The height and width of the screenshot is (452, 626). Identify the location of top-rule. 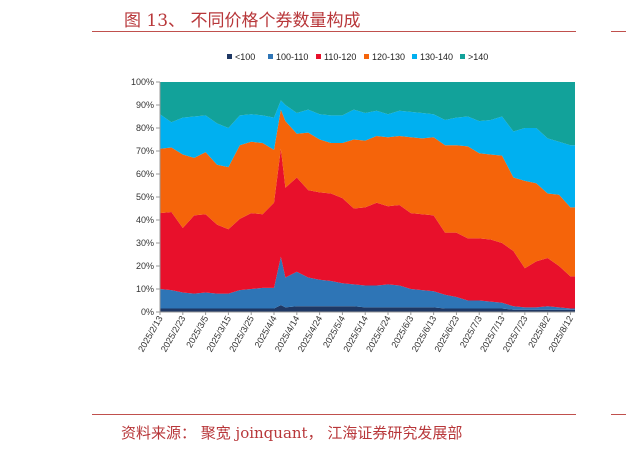
(334, 31).